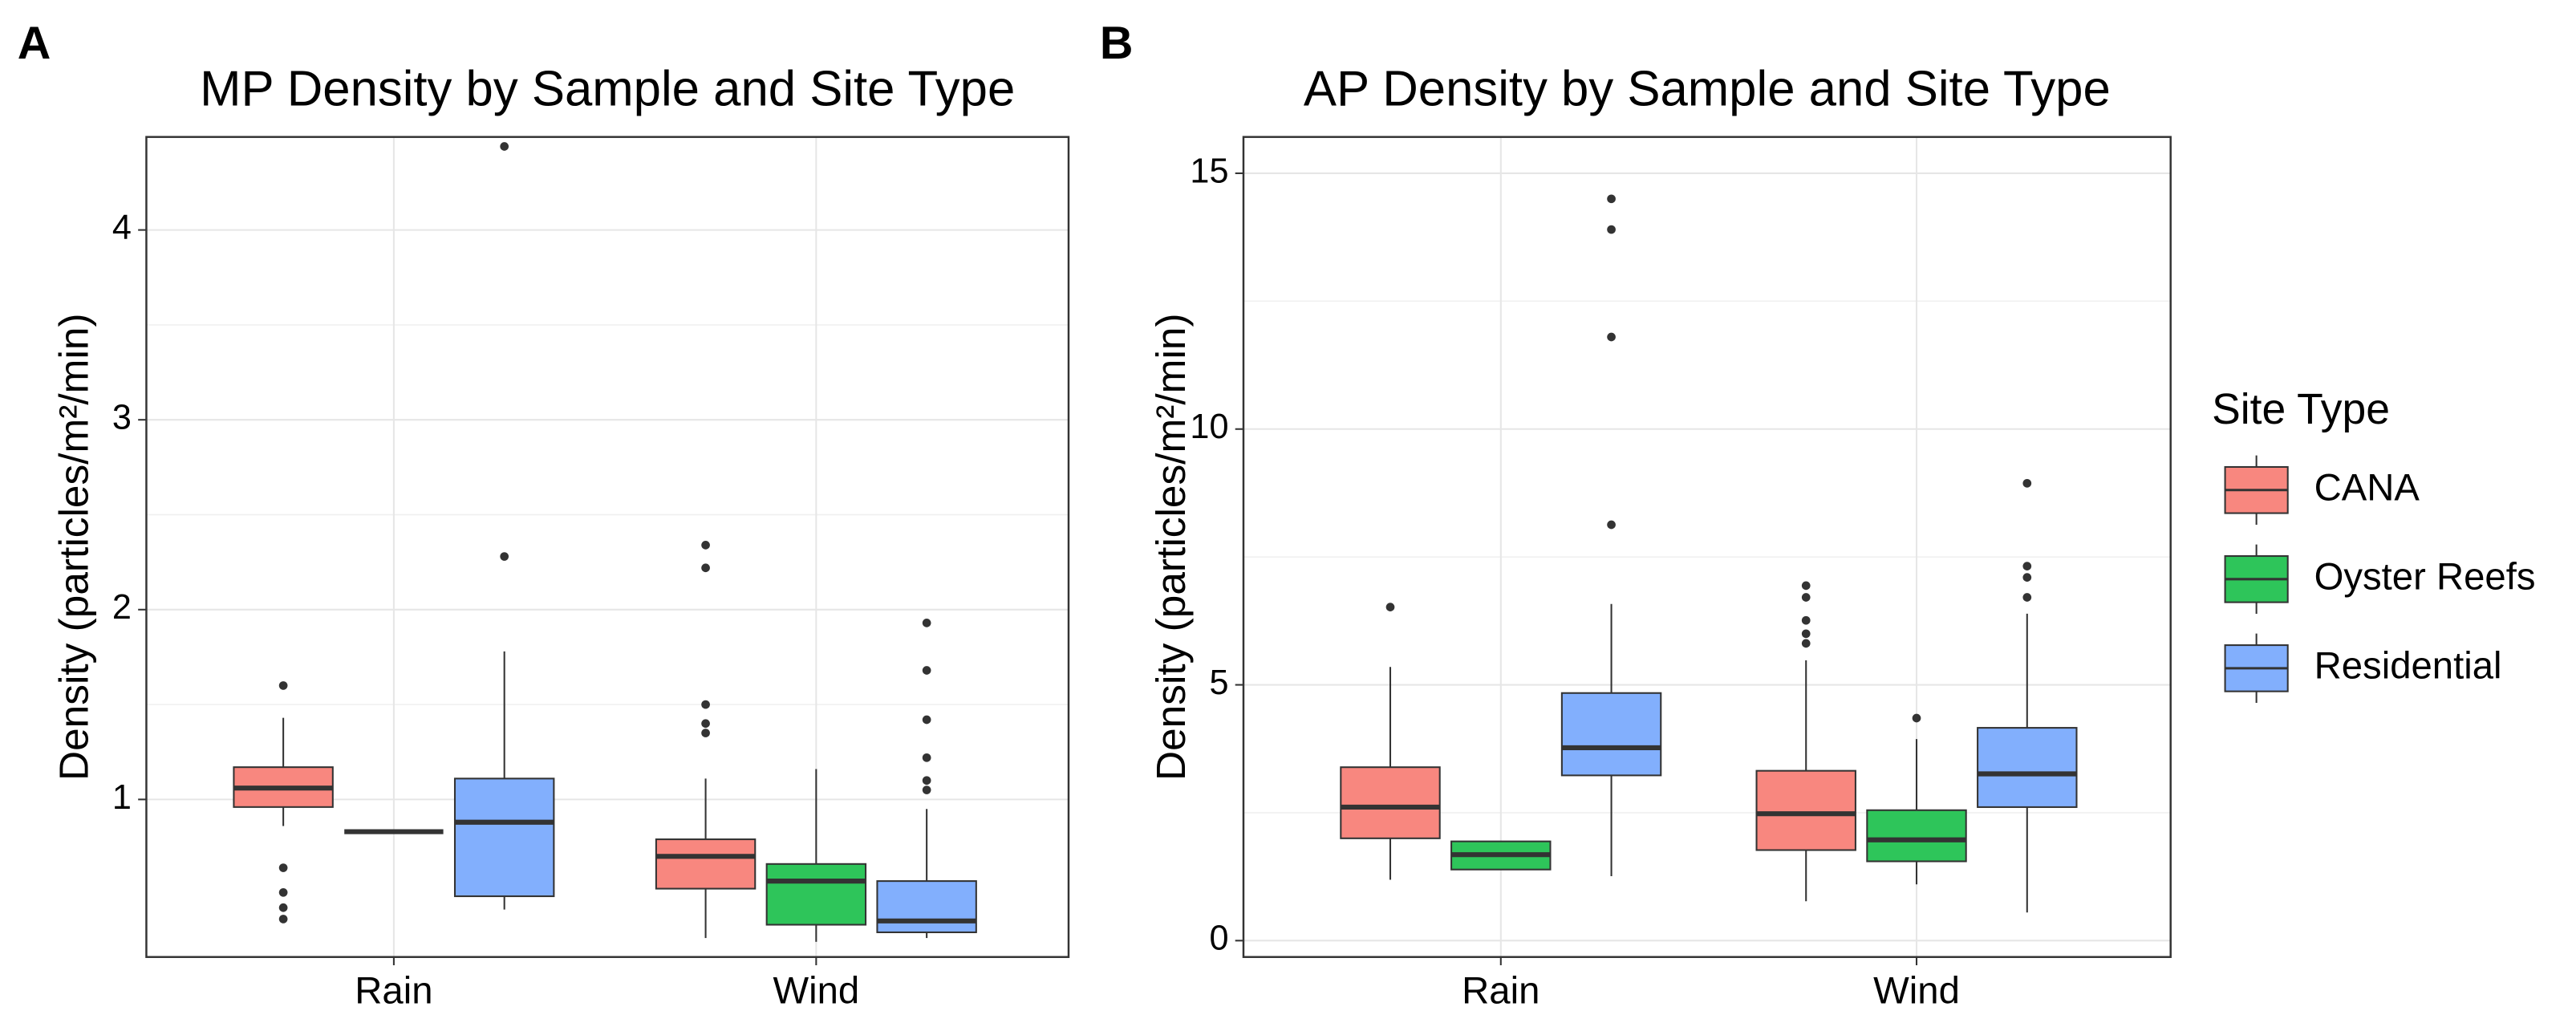 This screenshot has height=1023, width=2576. I want to click on y-tick-label: 2, so click(122, 607).